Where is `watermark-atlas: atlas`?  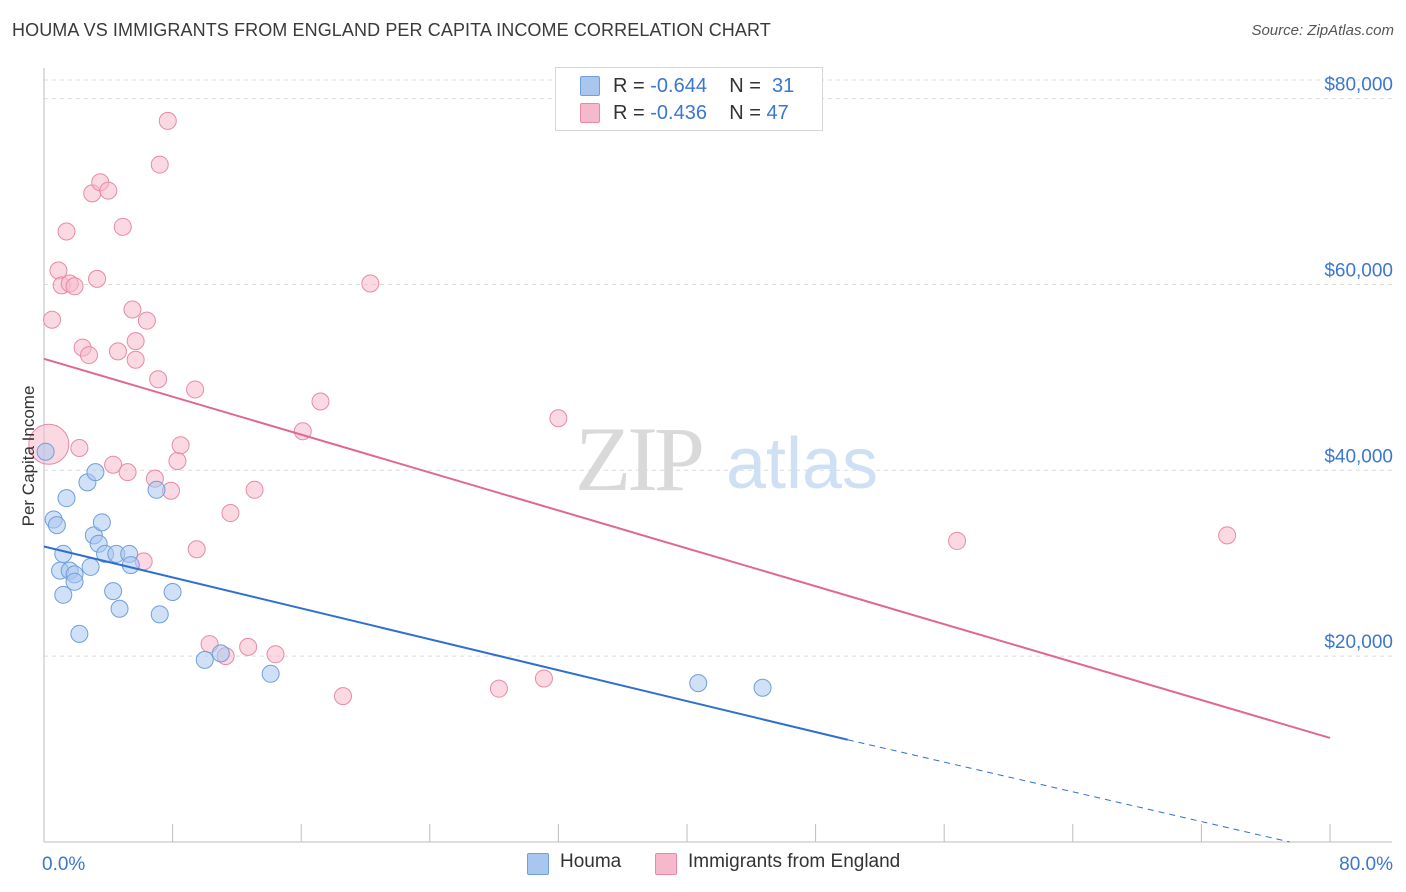
watermark-atlas: atlas is located at coordinates (802, 464).